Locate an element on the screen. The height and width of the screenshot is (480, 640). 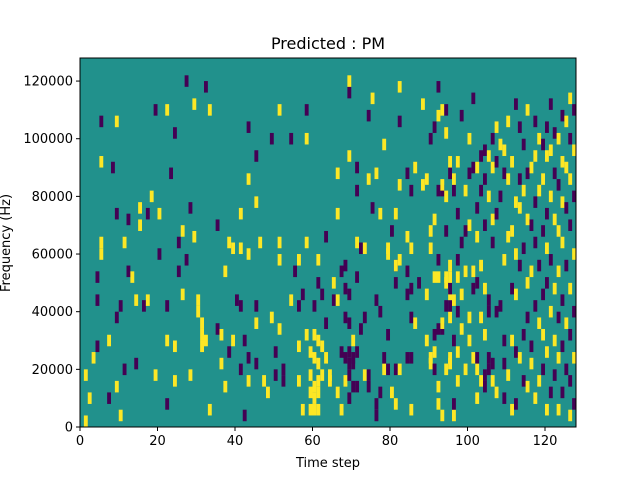
x-tick-label: 0 is located at coordinates (80, 441).